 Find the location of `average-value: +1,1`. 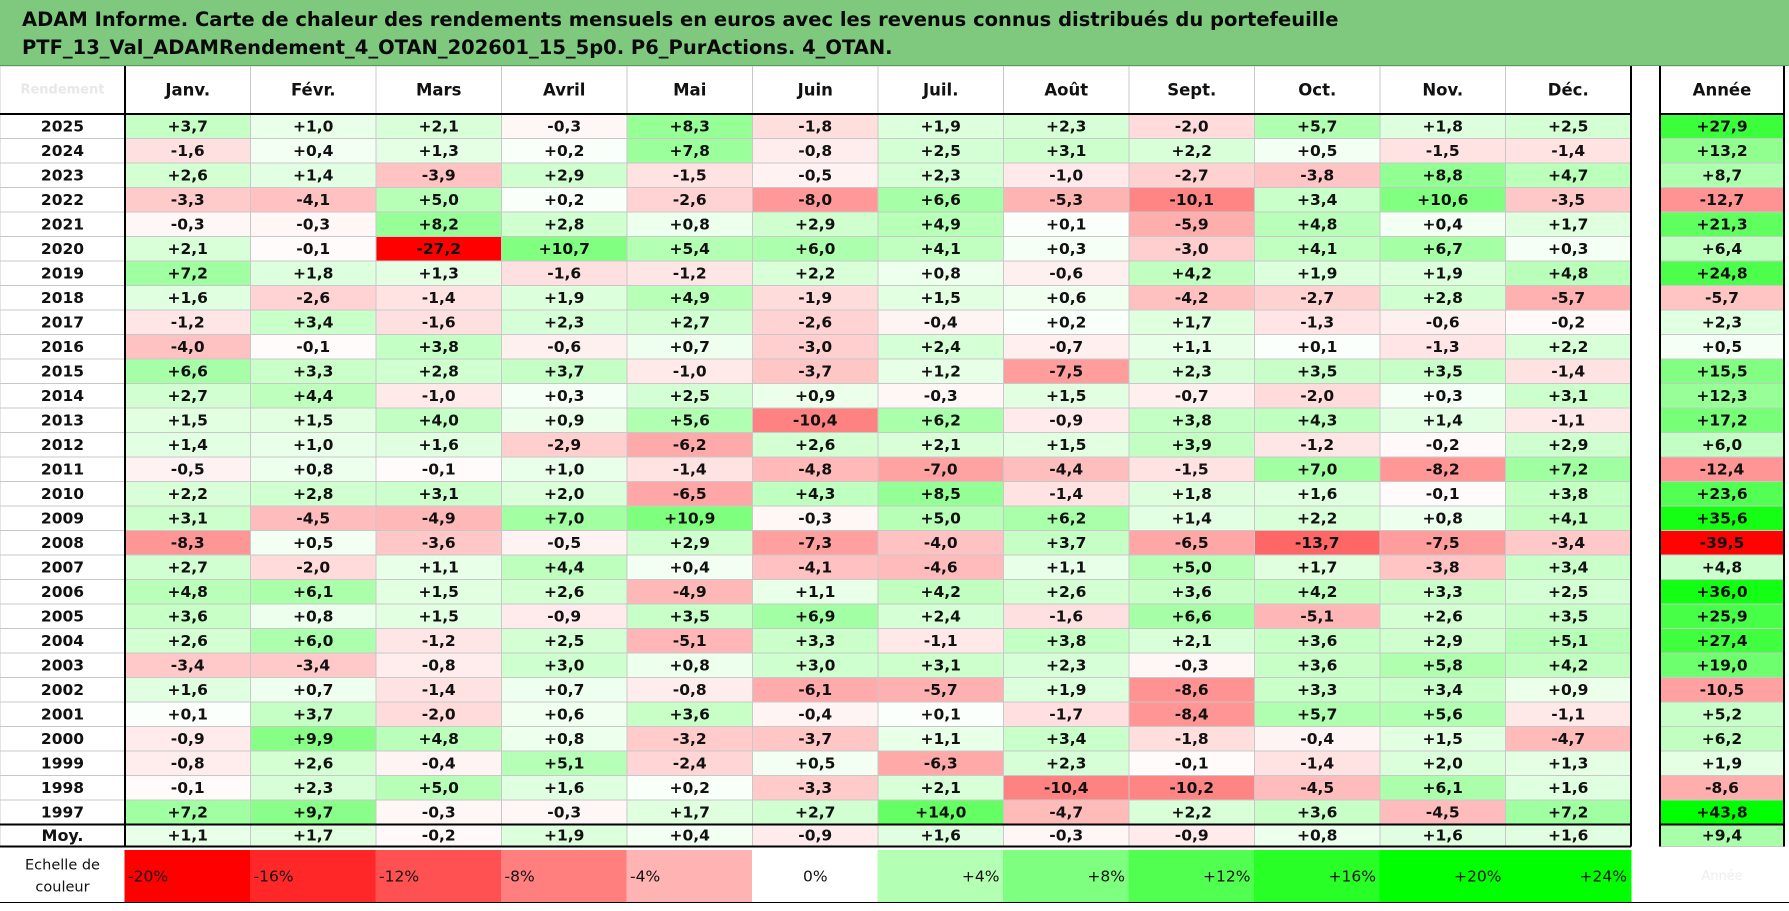

average-value: +1,1 is located at coordinates (188, 836).